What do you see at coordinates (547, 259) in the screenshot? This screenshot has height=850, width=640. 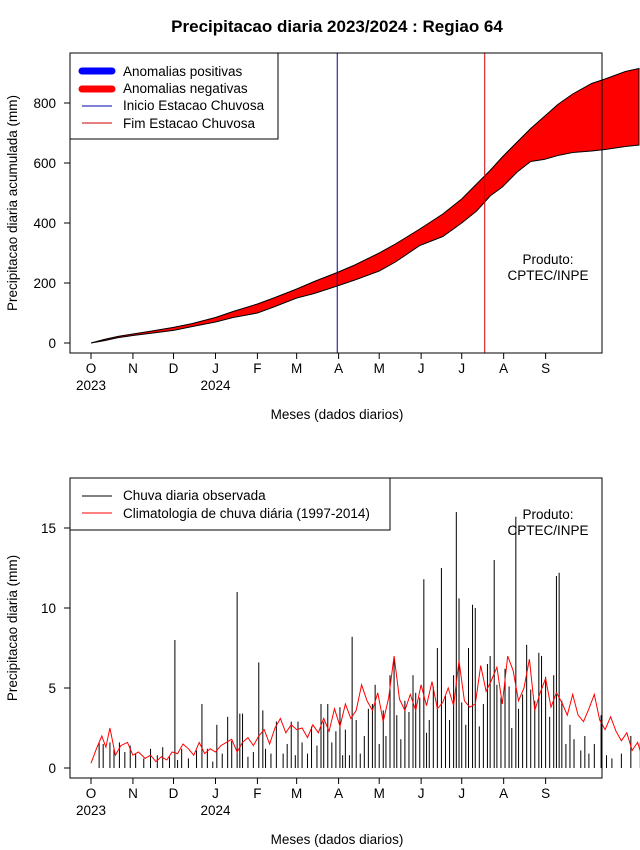 I see `product-label-top-1: Produto:` at bounding box center [547, 259].